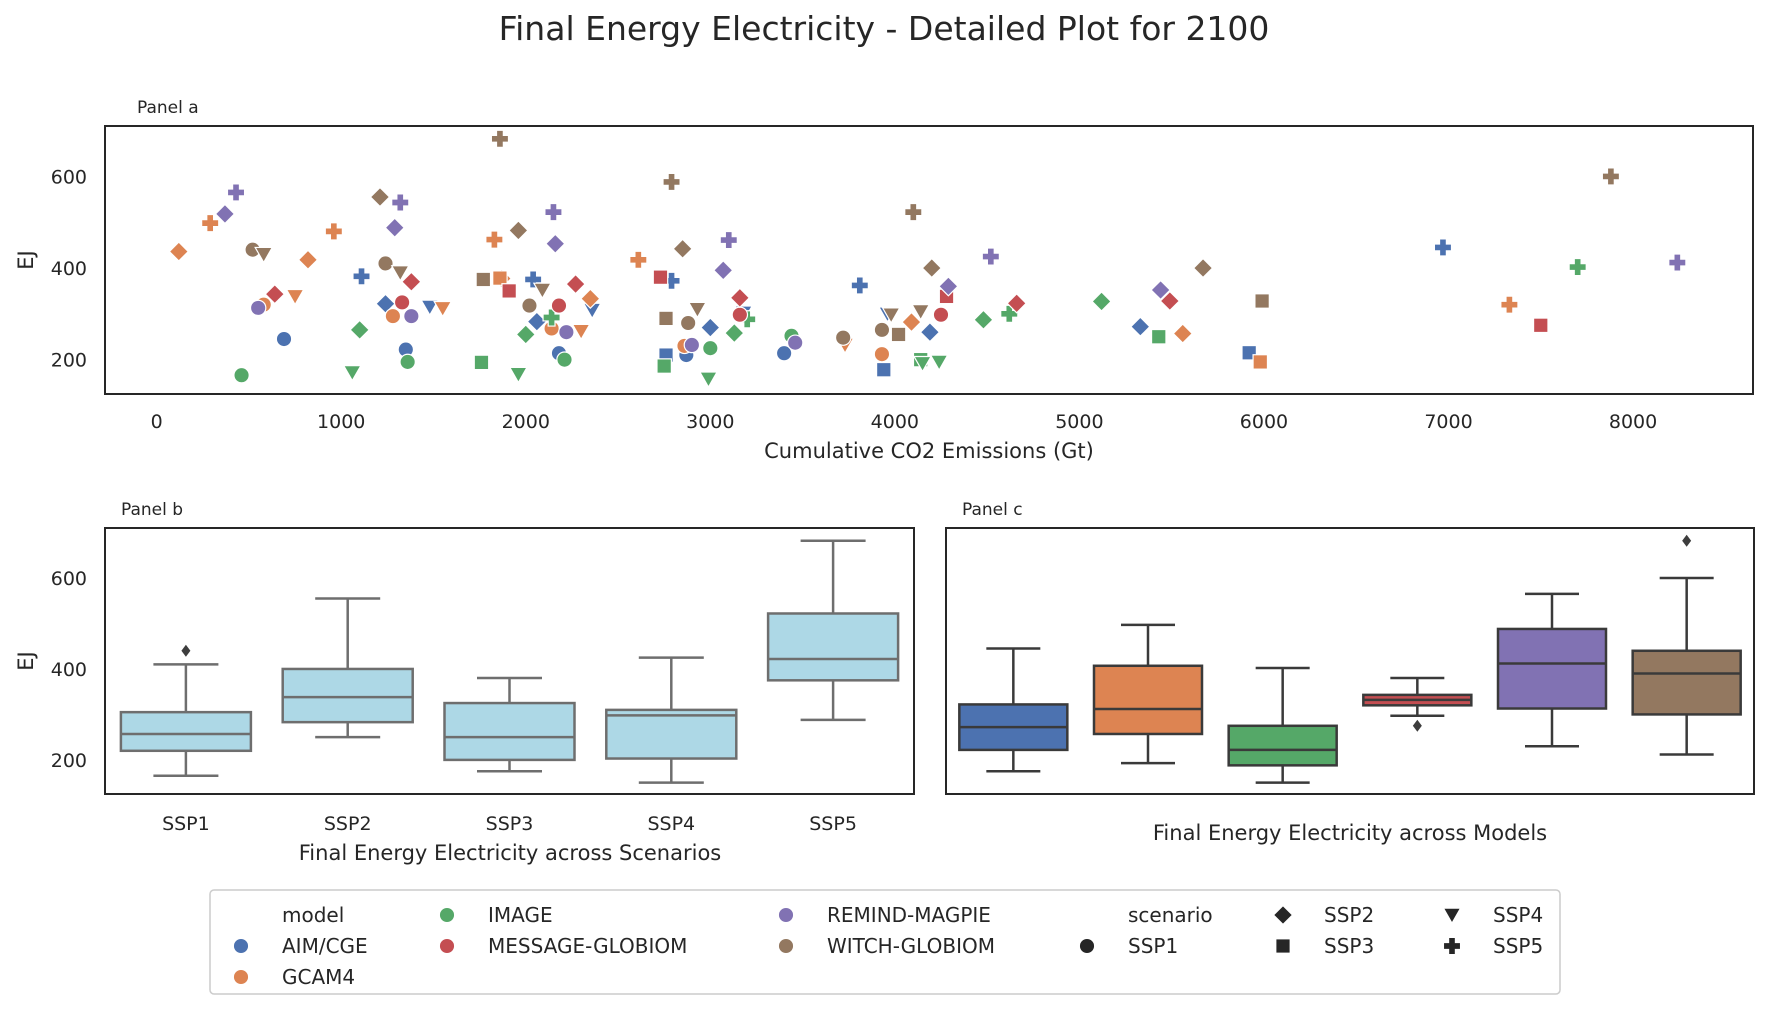  What do you see at coordinates (313, 915) in the screenshot?
I see `legend-model-title: model` at bounding box center [313, 915].